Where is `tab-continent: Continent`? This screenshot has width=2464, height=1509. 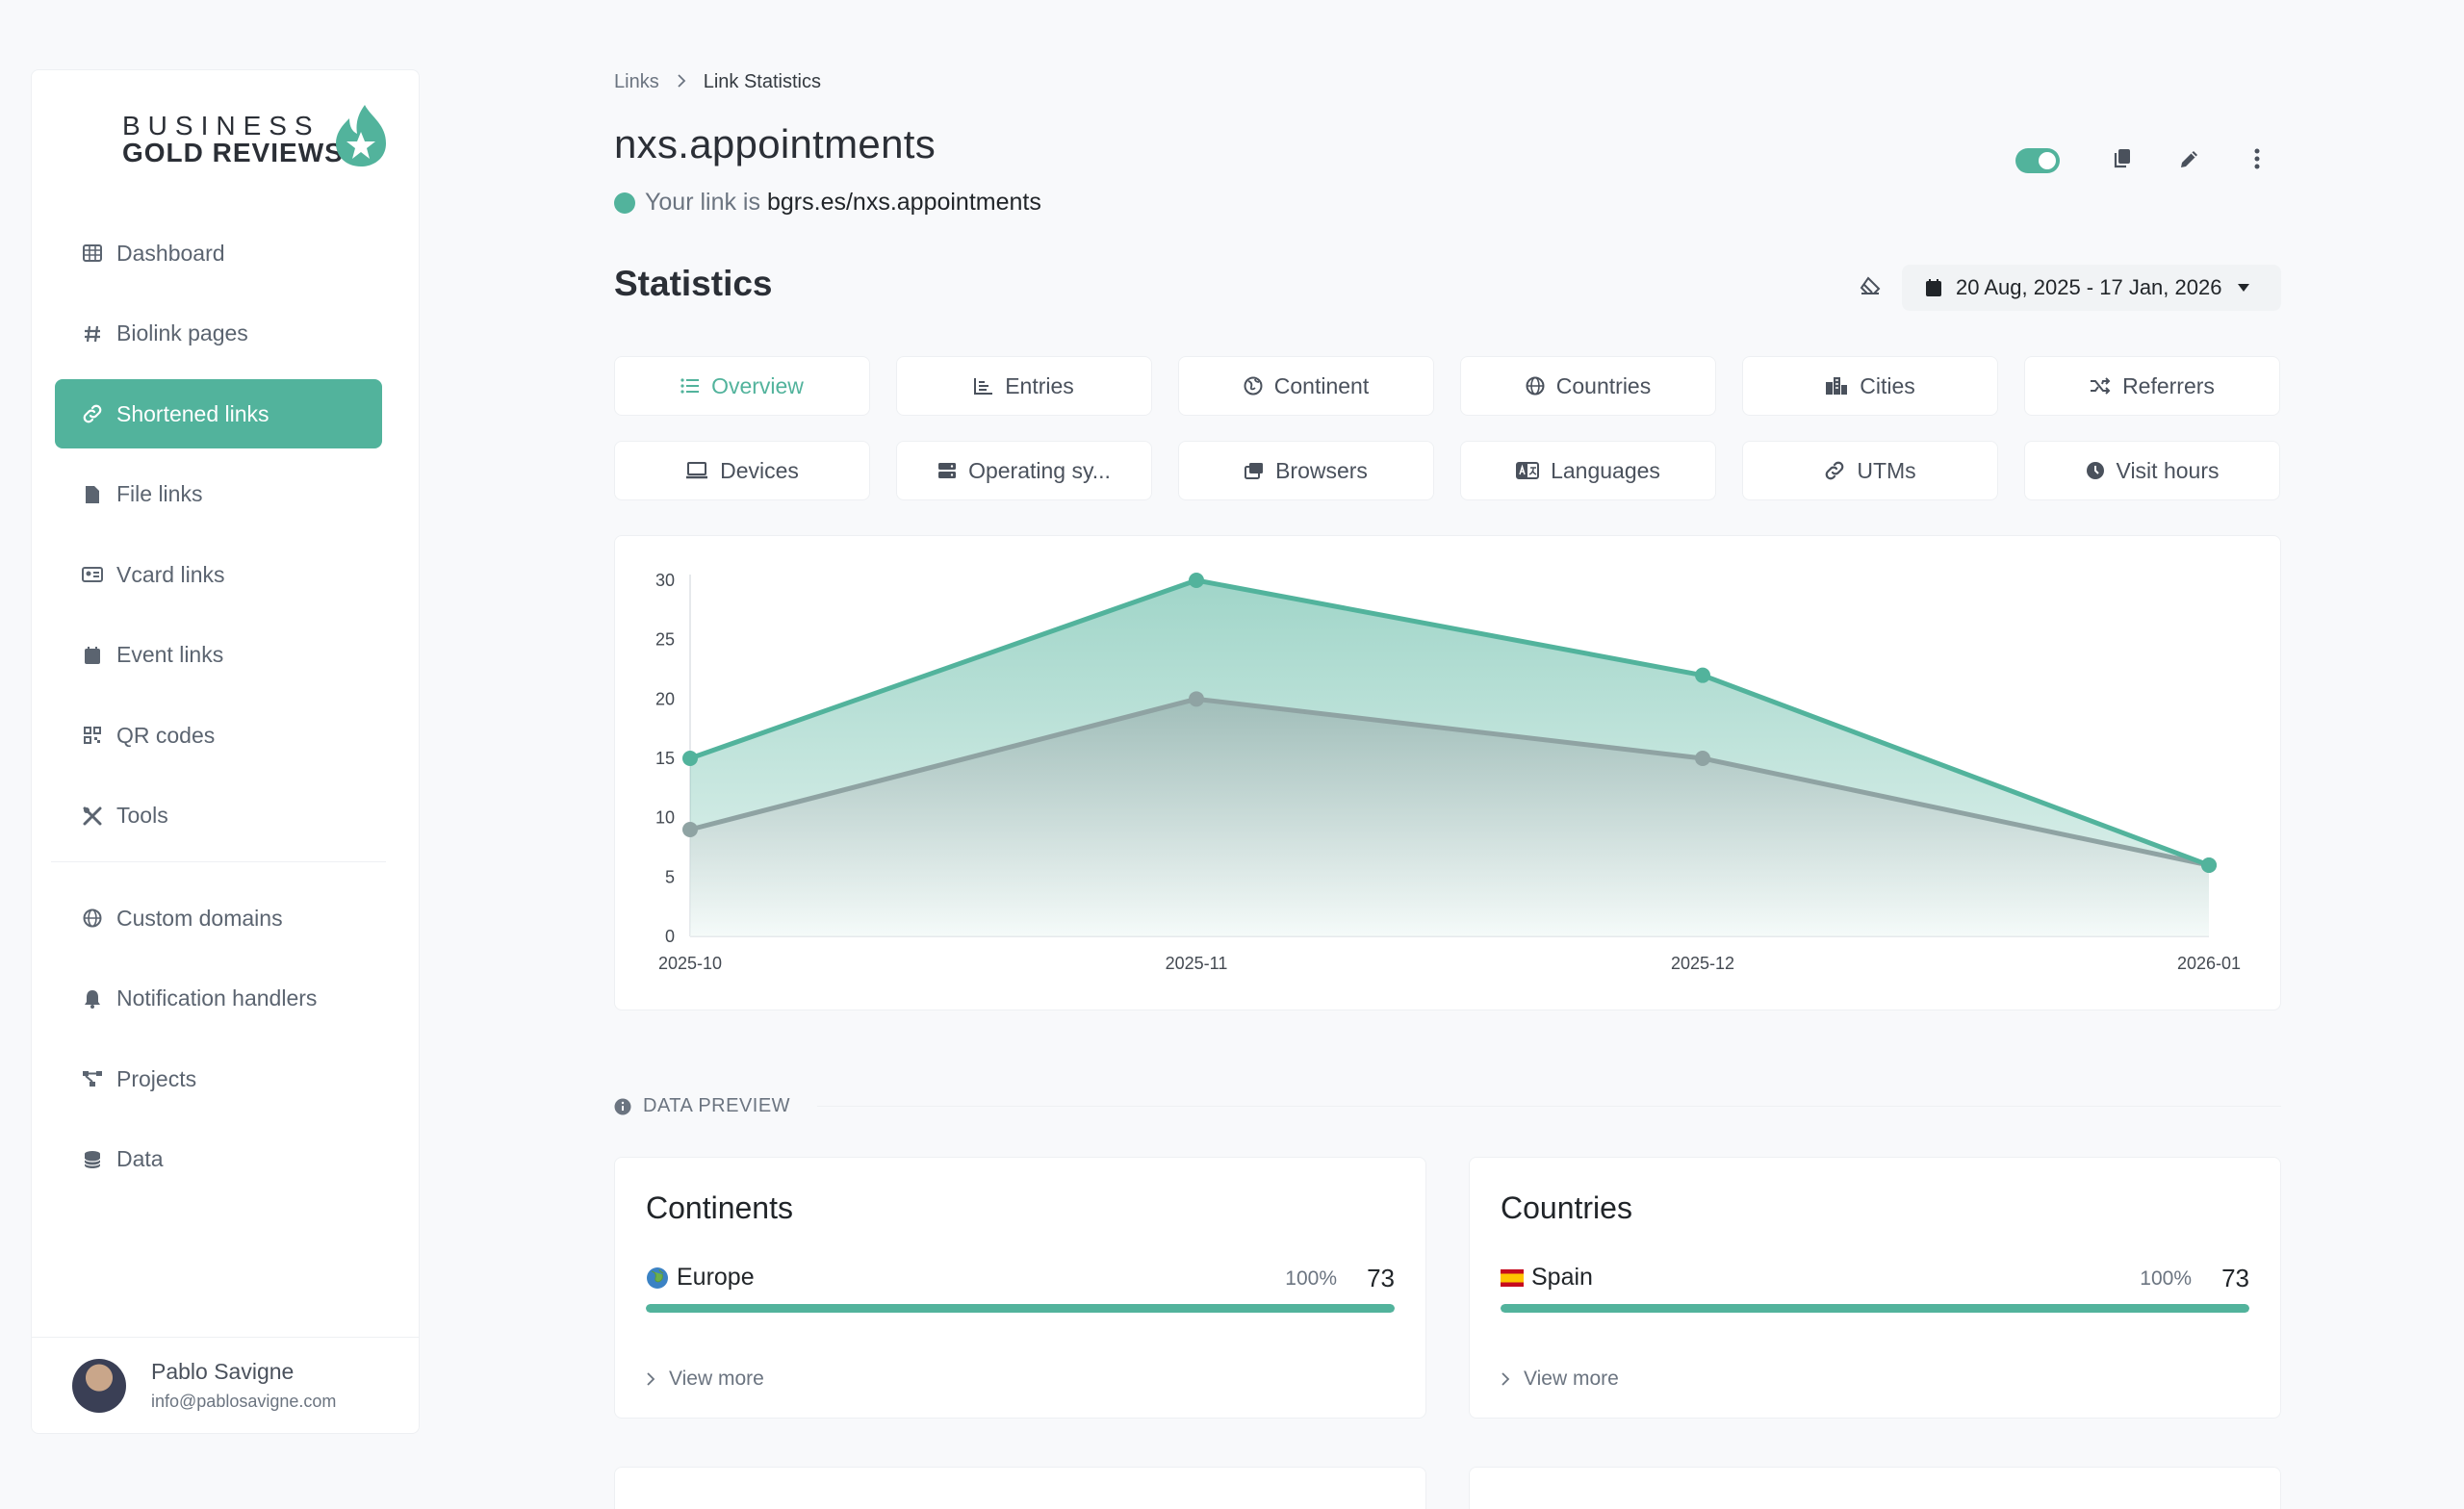
tab-continent: Continent is located at coordinates (1306, 386).